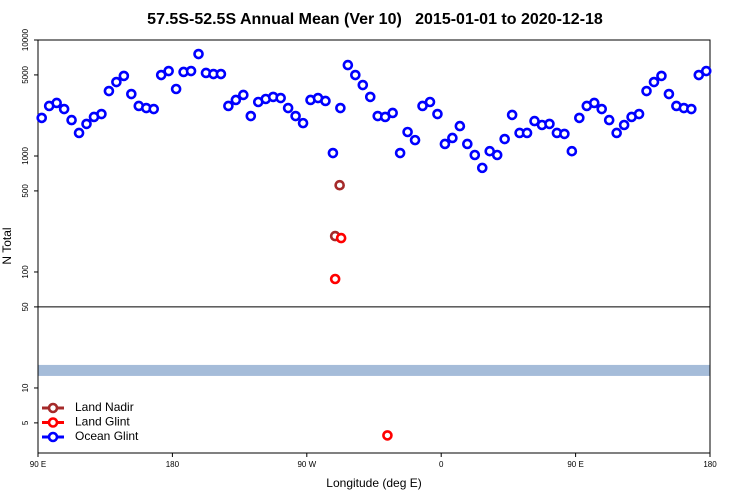 Image resolution: width=750 pixels, height=500 pixels. What do you see at coordinates (25, 39) in the screenshot?
I see `y-tick-label: 10000` at bounding box center [25, 39].